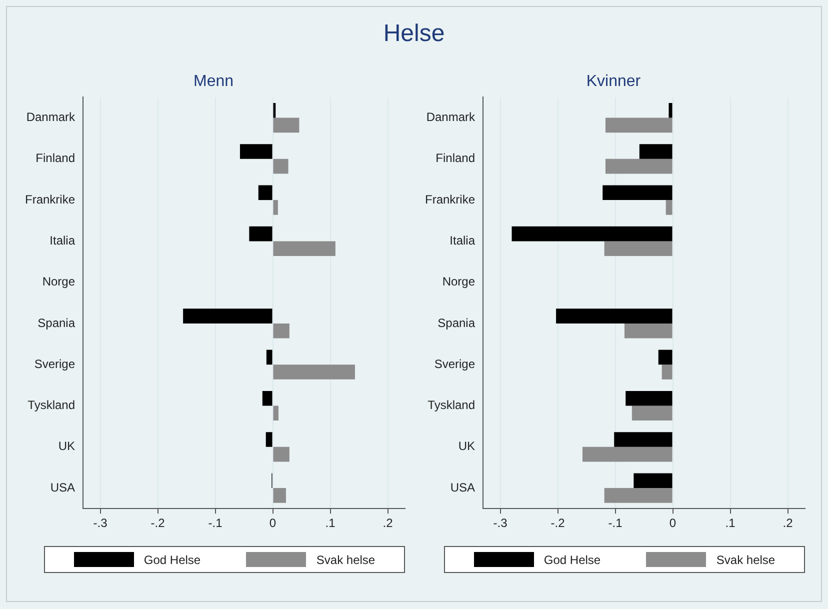 The image size is (828, 609). Describe the element at coordinates (414, 34) in the screenshot. I see `chart-title: Helse` at that location.